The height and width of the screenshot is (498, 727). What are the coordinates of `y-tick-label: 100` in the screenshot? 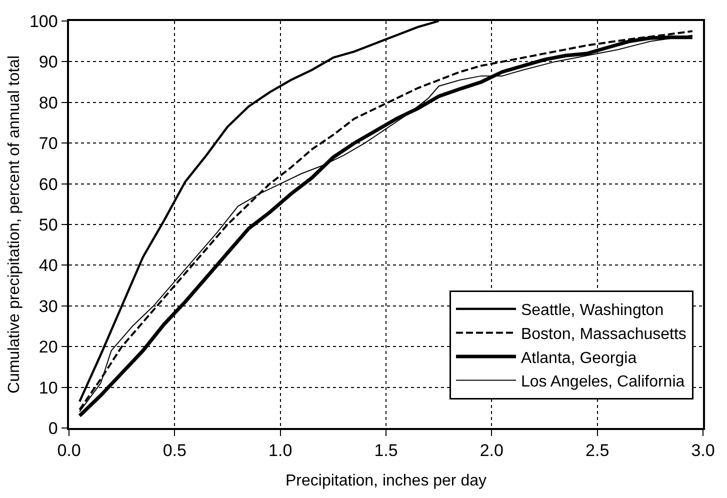 It's located at (43, 21).